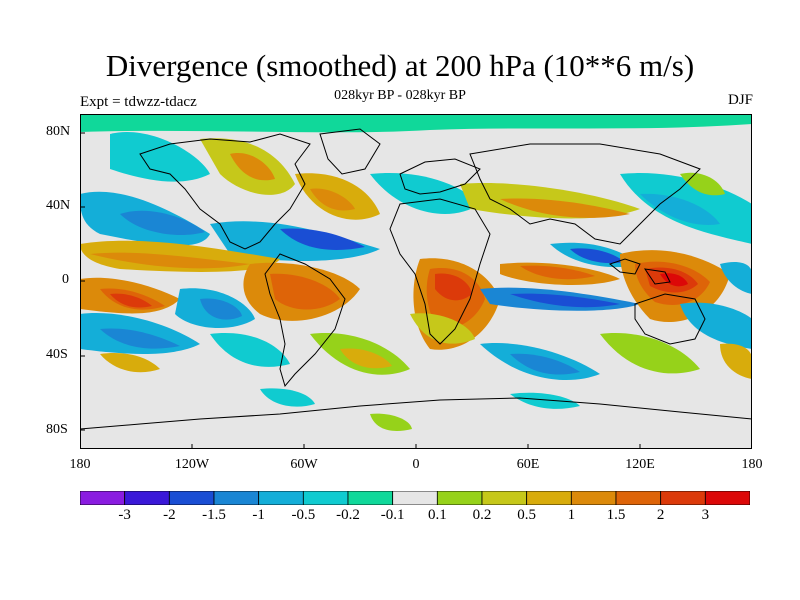 This screenshot has width=800, height=600. What do you see at coordinates (304, 464) in the screenshot?
I see `lon-label-60w: 60W` at bounding box center [304, 464].